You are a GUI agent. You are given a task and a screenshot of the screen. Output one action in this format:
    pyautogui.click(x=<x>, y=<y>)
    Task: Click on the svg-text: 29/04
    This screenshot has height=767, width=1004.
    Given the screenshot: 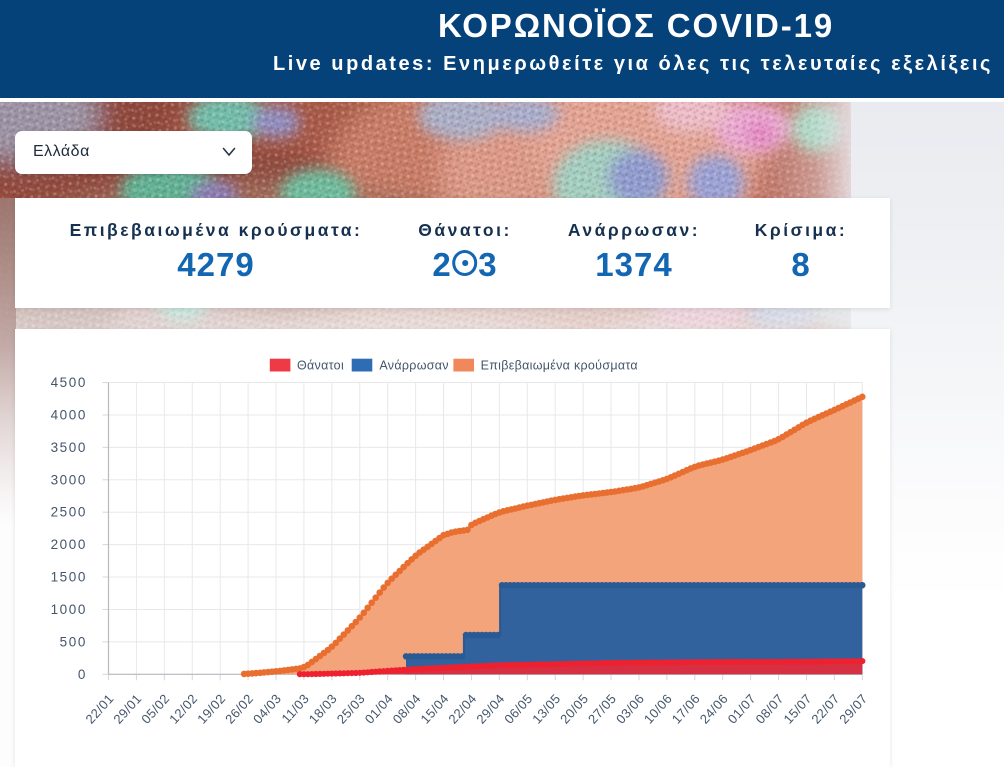 What is the action you would take?
    pyautogui.click(x=490, y=709)
    